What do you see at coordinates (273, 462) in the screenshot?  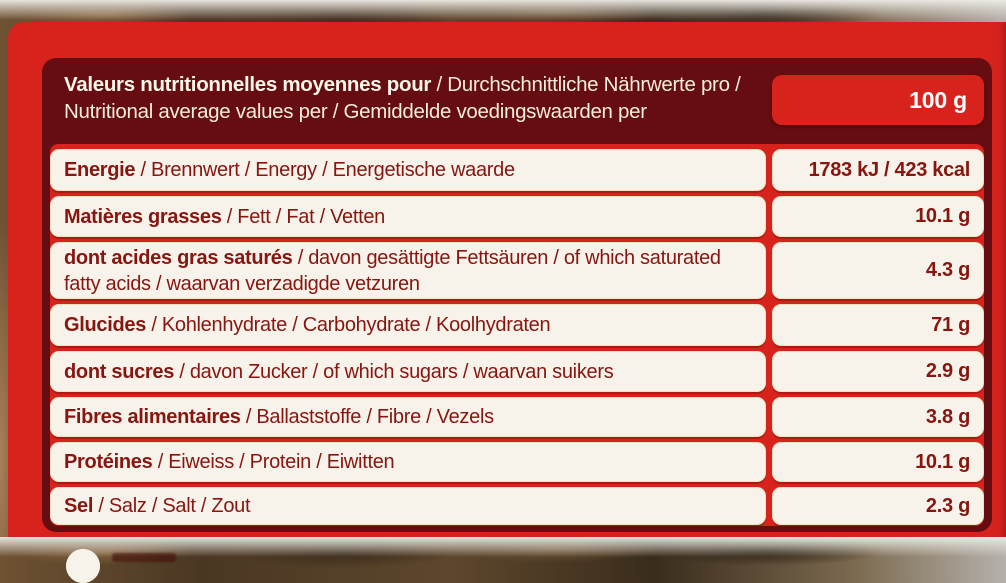 I see `nutrient-name-translations: / Eiweiss / Protein / Eiwitten` at bounding box center [273, 462].